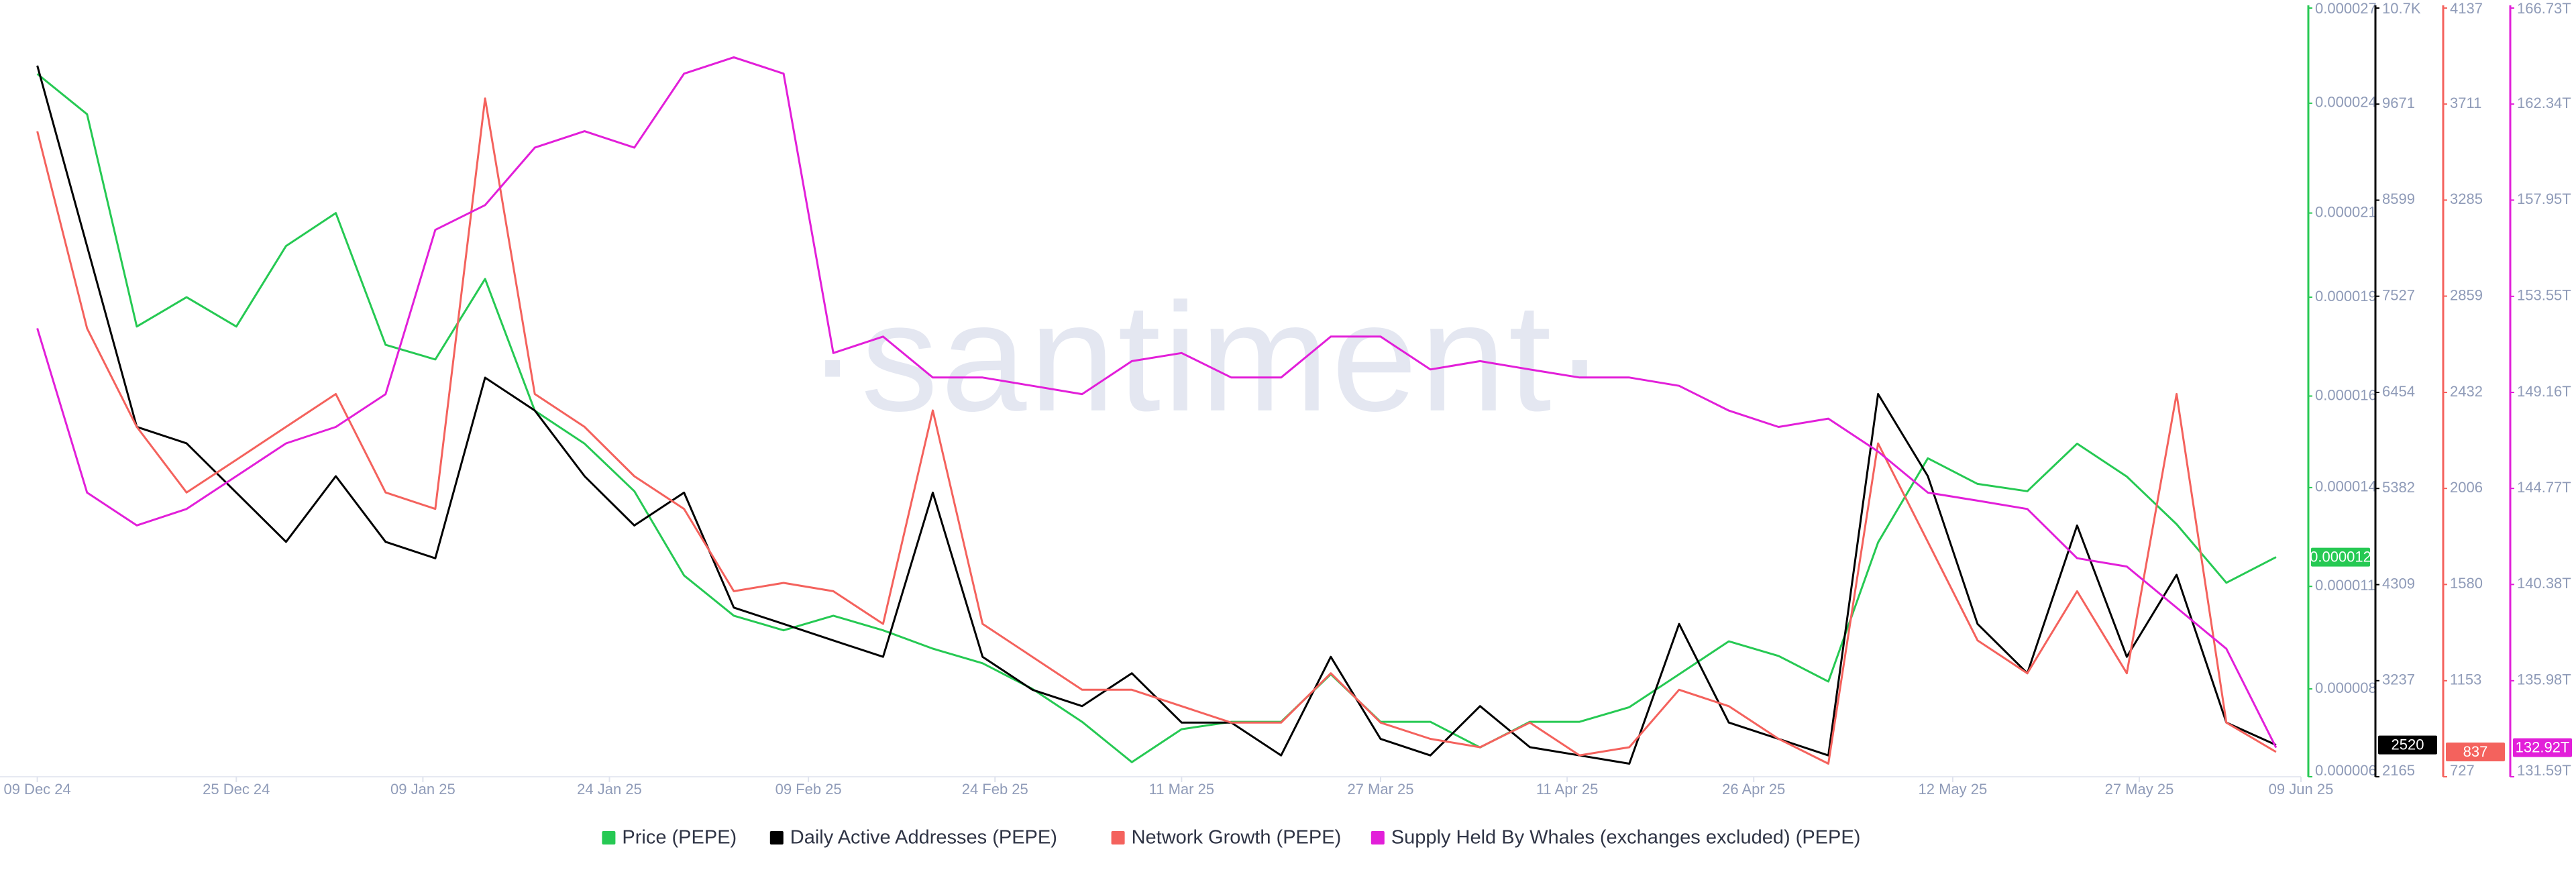 The height and width of the screenshot is (872, 2576). I want to click on y-tick-label: 140.38T, so click(2544, 583).